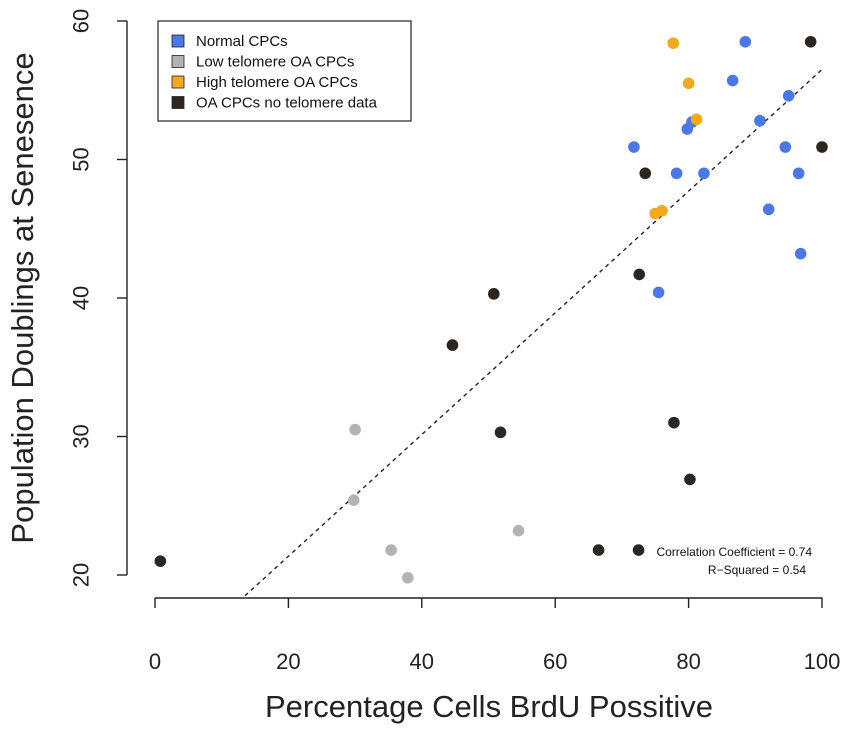  Describe the element at coordinates (287, 103) in the screenshot. I see `legend-label: OA CPCs no telomere data` at that location.